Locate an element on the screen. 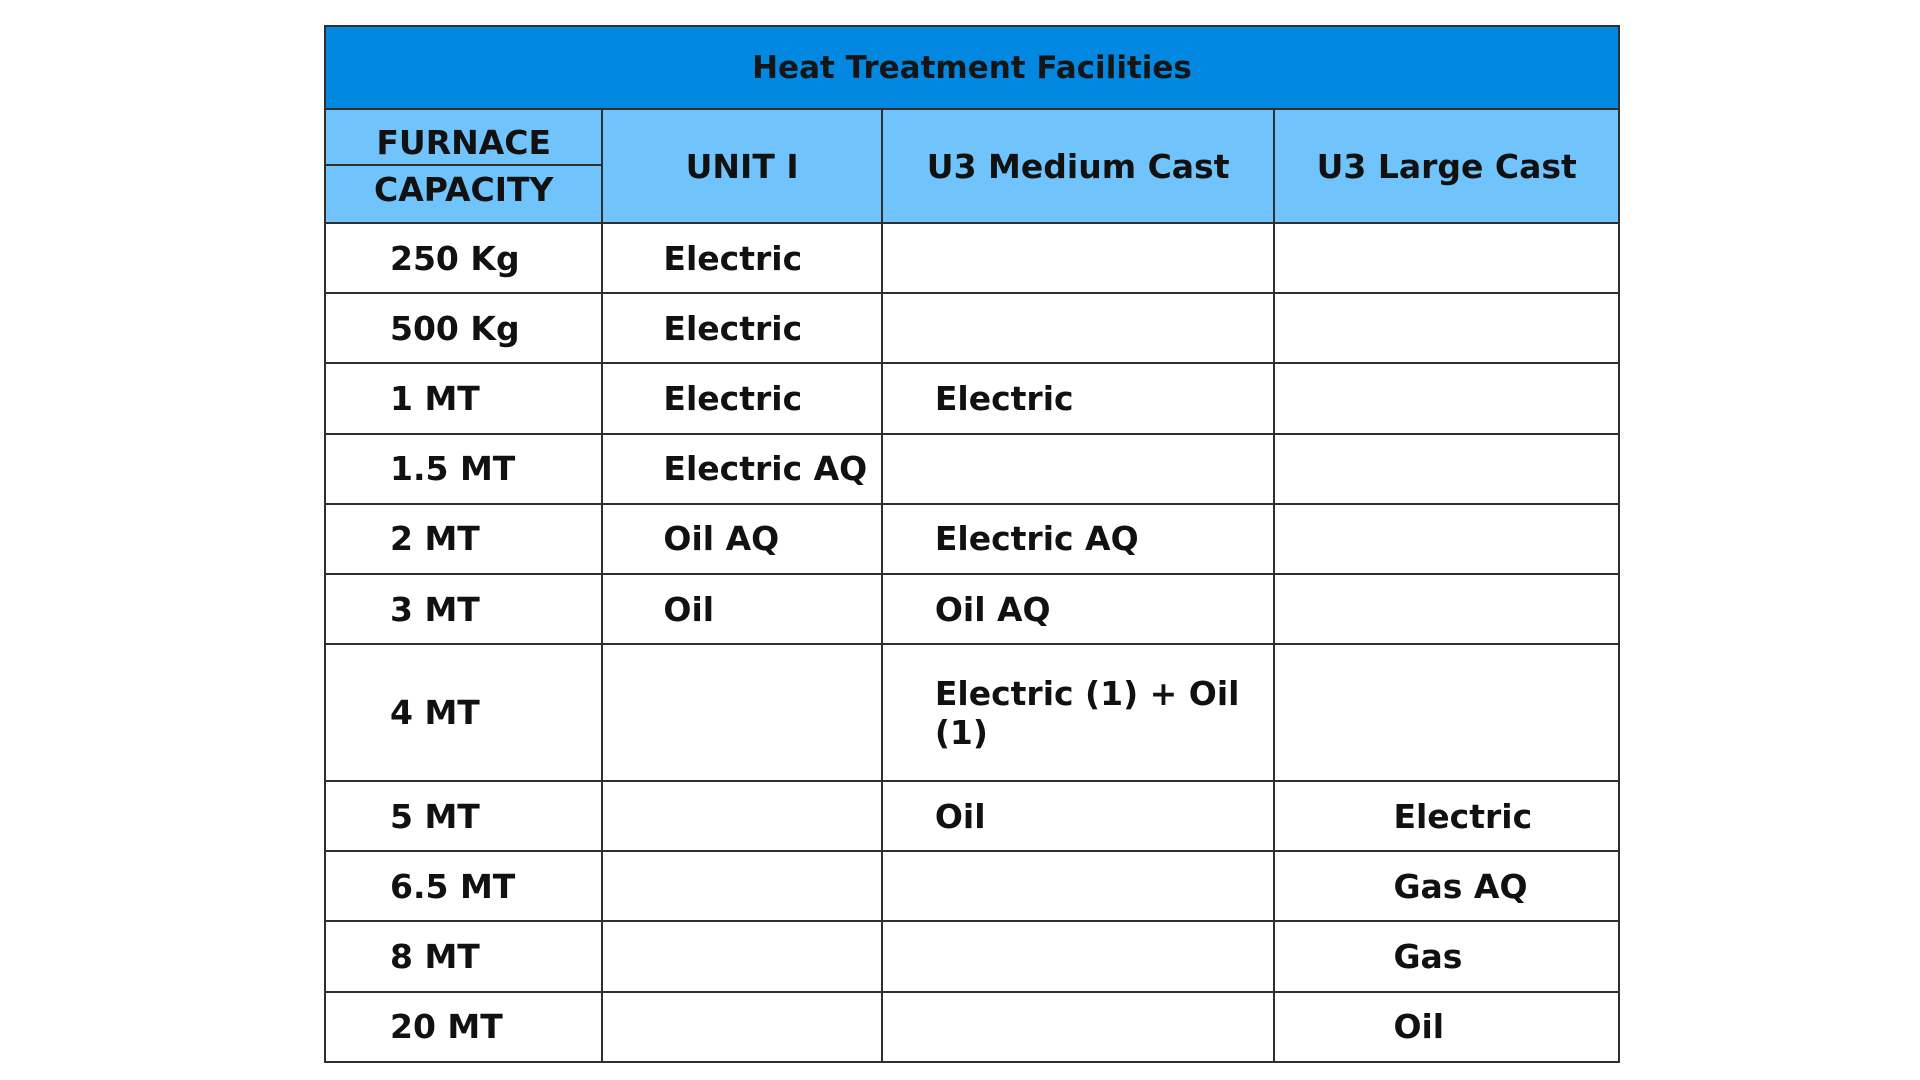 This screenshot has height=1080, width=1920. table-row: 1.5 MT Electric AQ is located at coordinates (971, 468).